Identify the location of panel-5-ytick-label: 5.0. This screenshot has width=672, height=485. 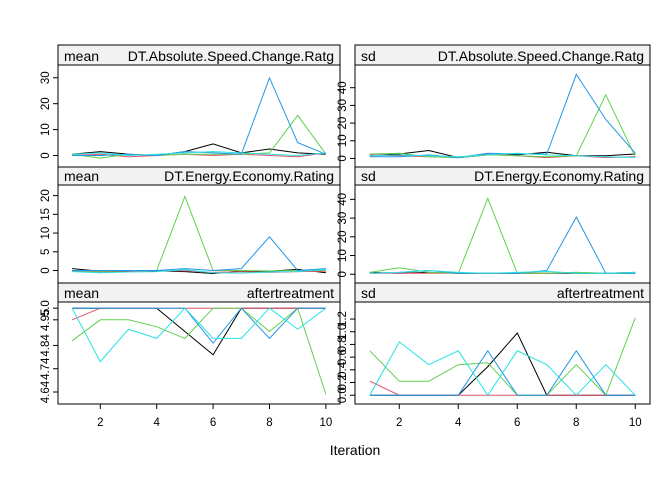
(46, 308).